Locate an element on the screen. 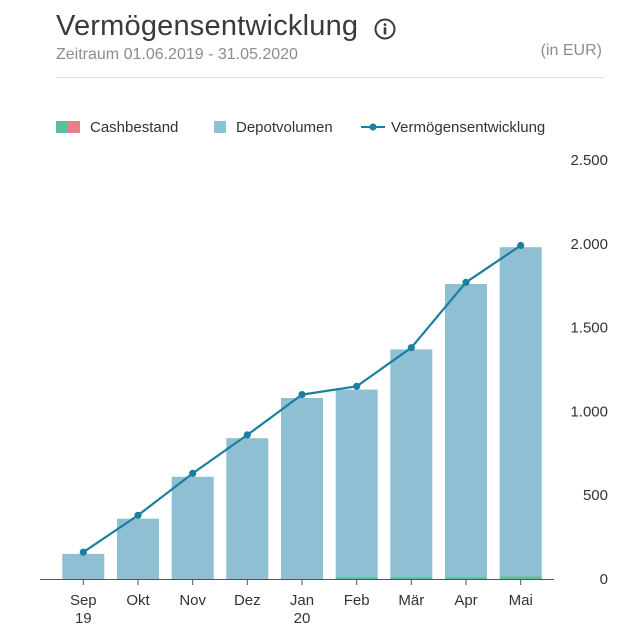  legend-line-label: Vermögensentwicklung is located at coordinates (468, 127).